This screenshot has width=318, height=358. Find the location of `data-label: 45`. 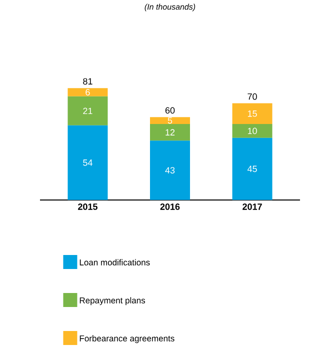

data-label: 45 is located at coordinates (252, 169).